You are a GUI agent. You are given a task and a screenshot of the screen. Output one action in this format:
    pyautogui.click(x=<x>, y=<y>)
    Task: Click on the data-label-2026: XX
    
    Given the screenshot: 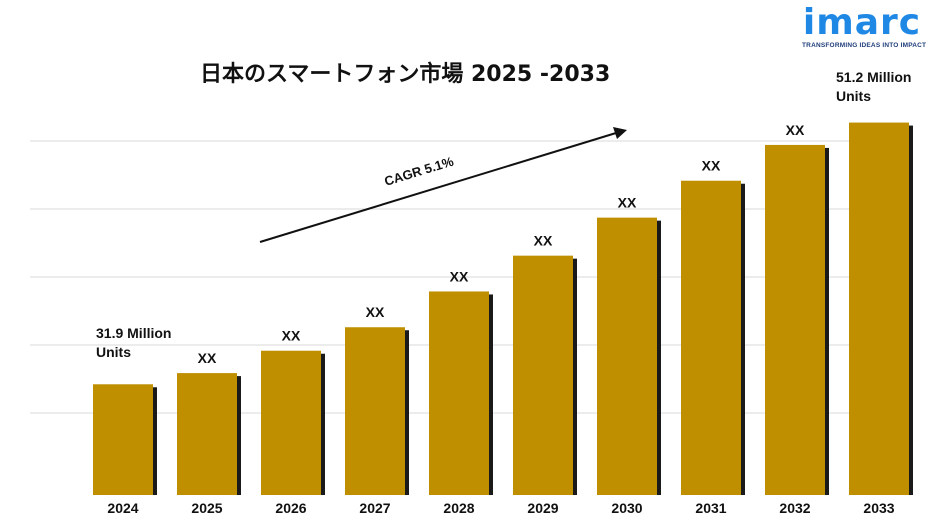 What is the action you would take?
    pyautogui.click(x=291, y=336)
    